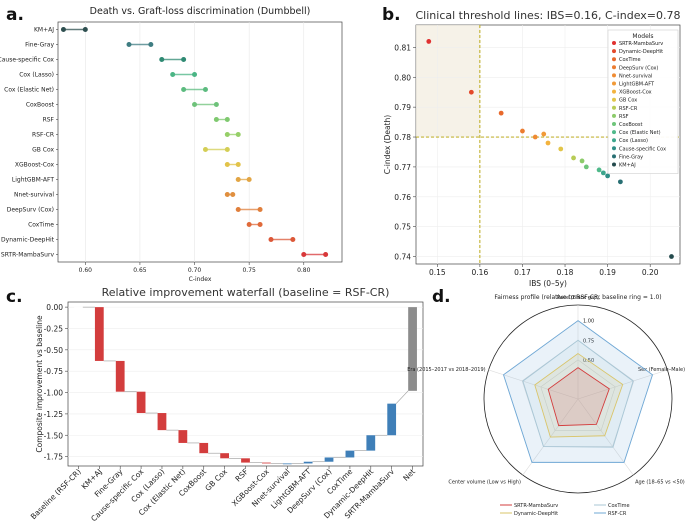  Describe the element at coordinates (402, 397) in the screenshot. I see `waterfall-connector` at that location.